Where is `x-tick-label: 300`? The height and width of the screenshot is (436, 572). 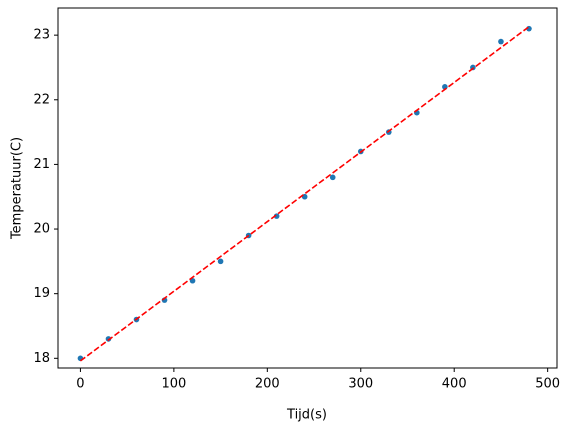
x-tick-label: 300 is located at coordinates (360, 384).